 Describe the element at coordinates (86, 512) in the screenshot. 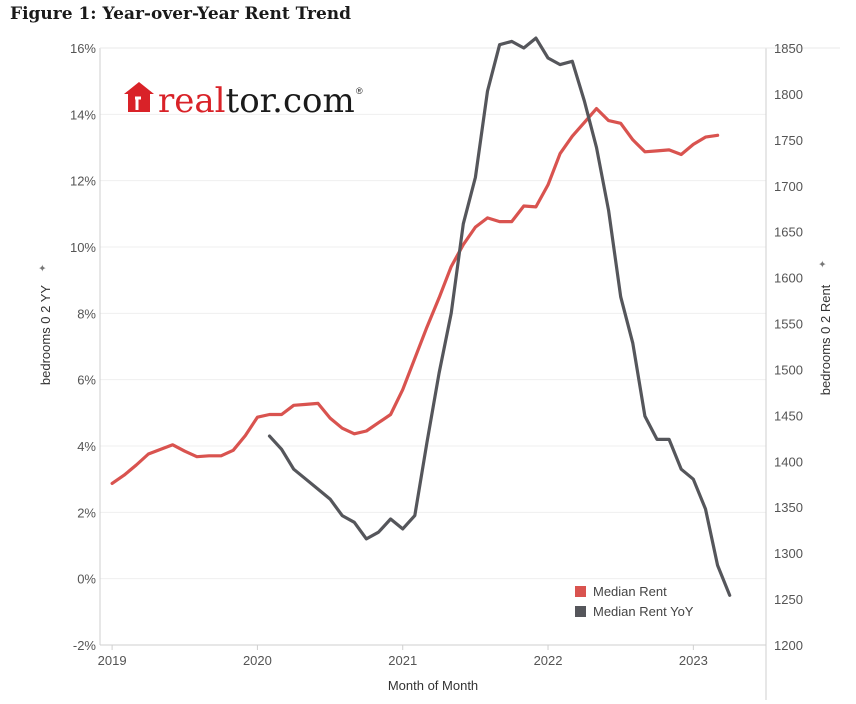

I see `y-left-tick-label: 2%` at that location.